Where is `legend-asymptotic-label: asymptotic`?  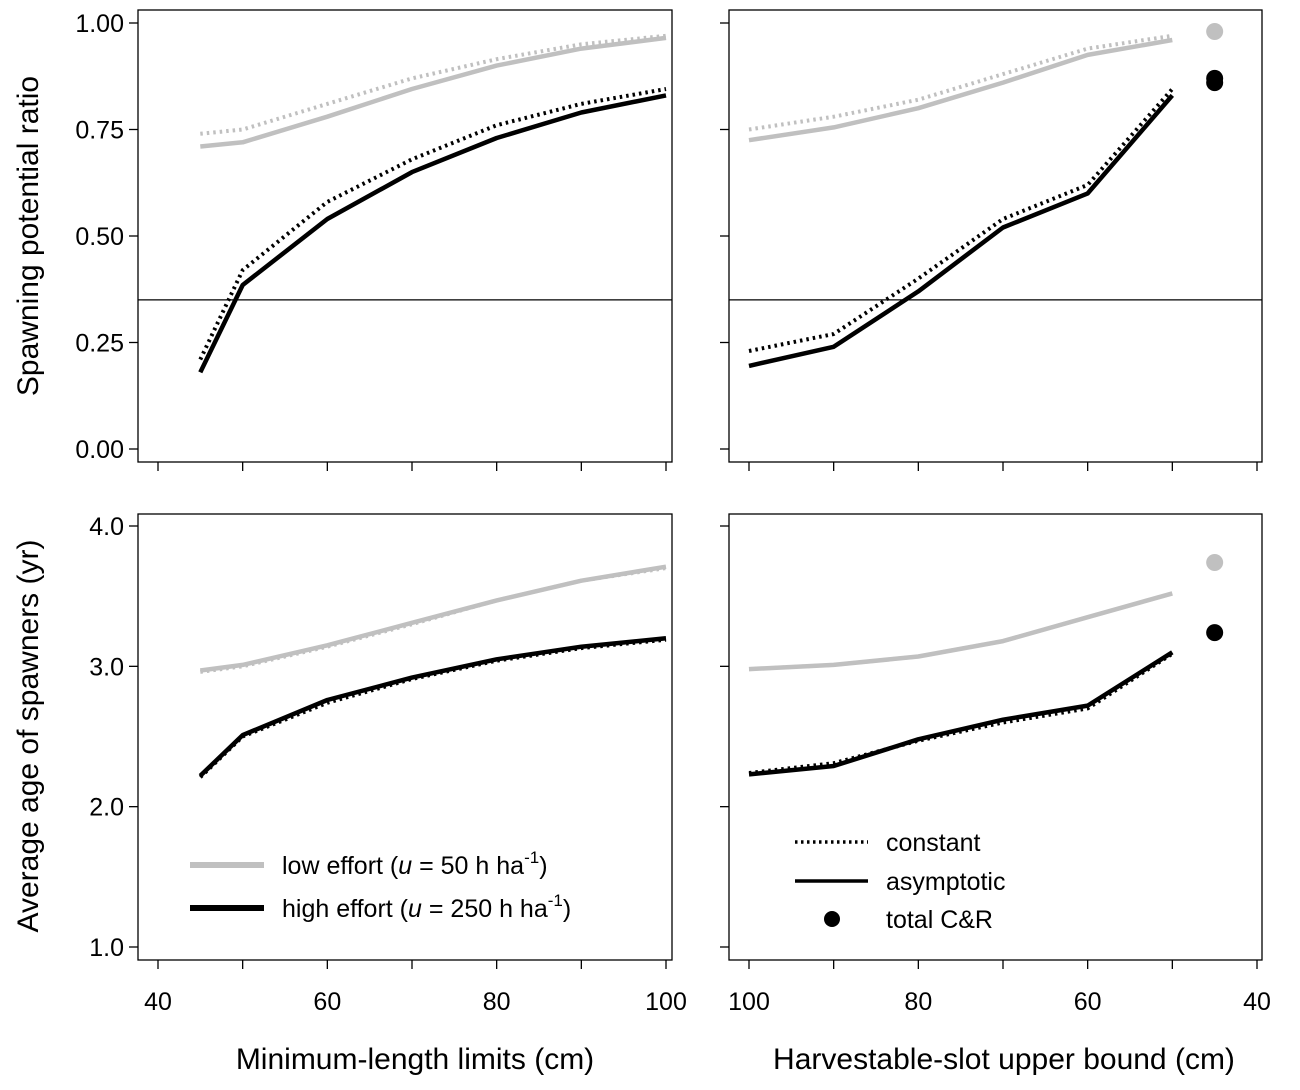 legend-asymptotic-label: asymptotic is located at coordinates (945, 882).